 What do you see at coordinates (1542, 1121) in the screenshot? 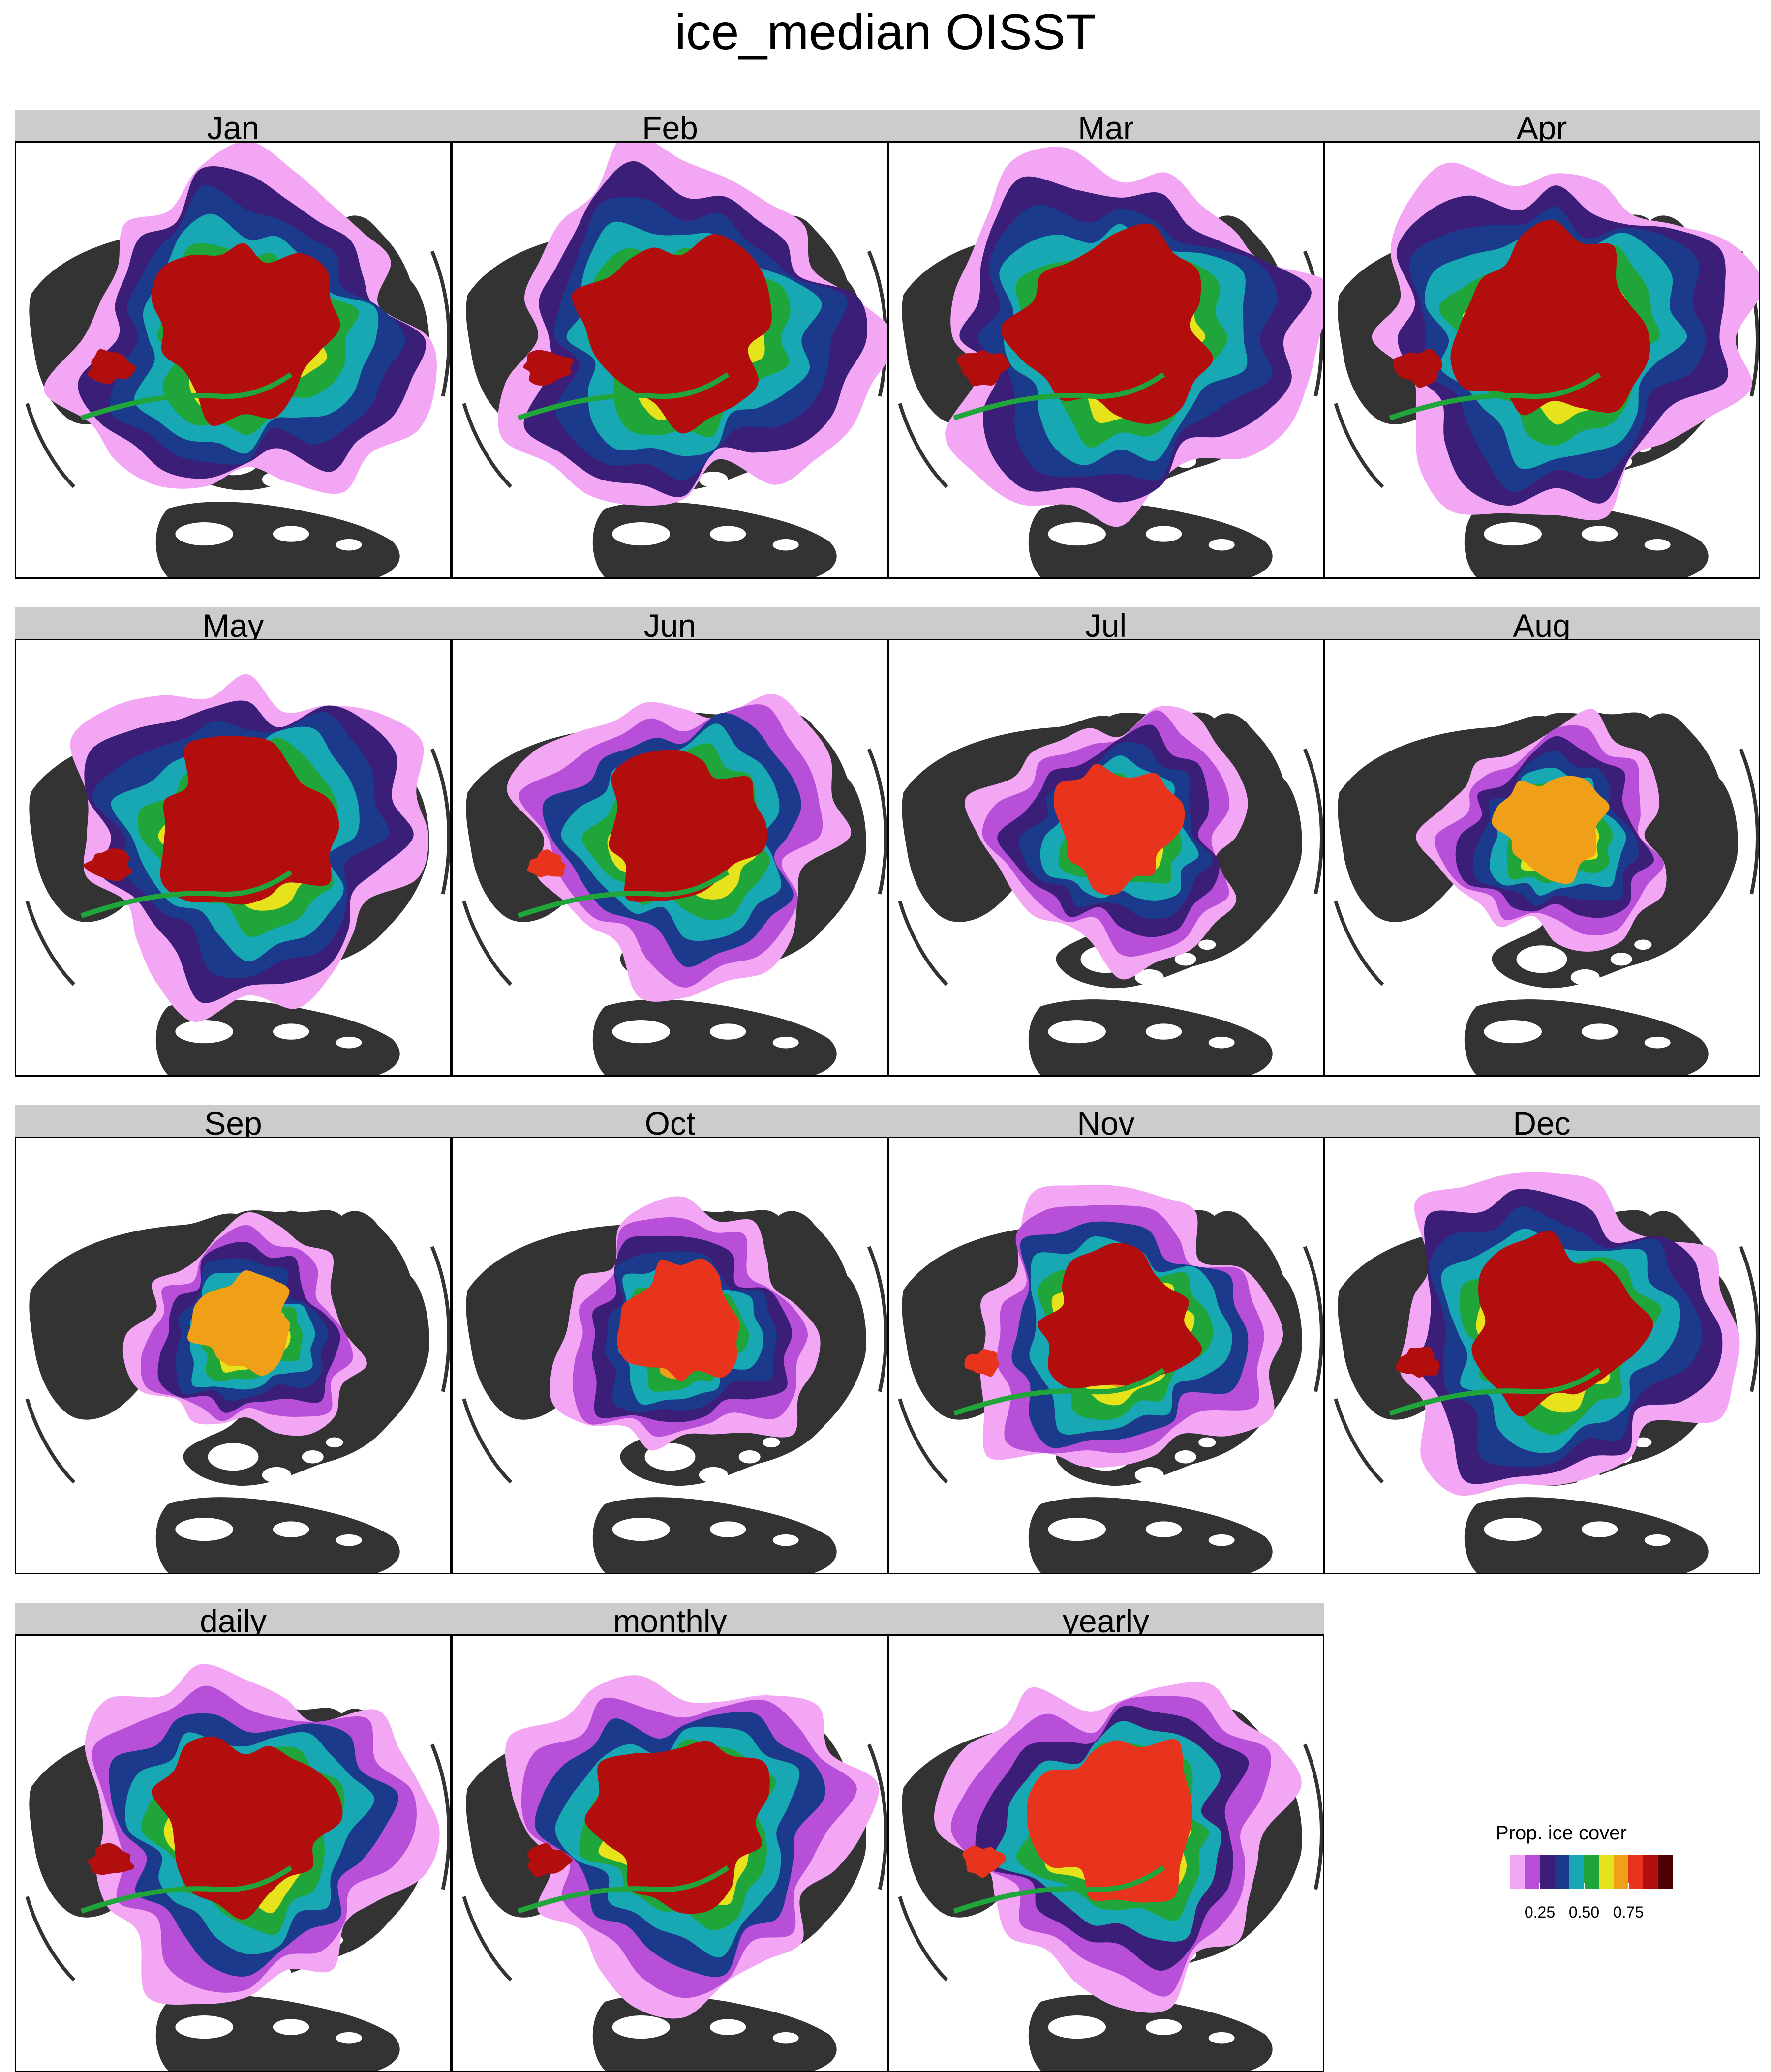
I see `facet-strip: Dec` at bounding box center [1542, 1121].